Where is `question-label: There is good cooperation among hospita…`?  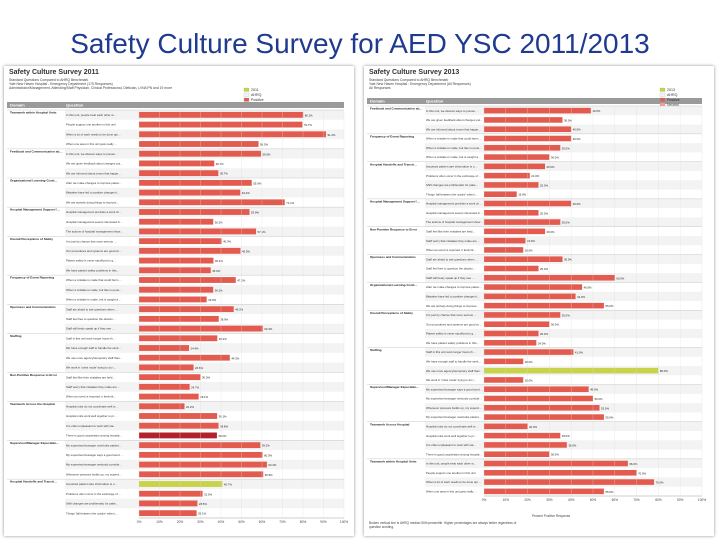
question-label: There is good cooperation among hospita… is located at coordinates (454, 454).